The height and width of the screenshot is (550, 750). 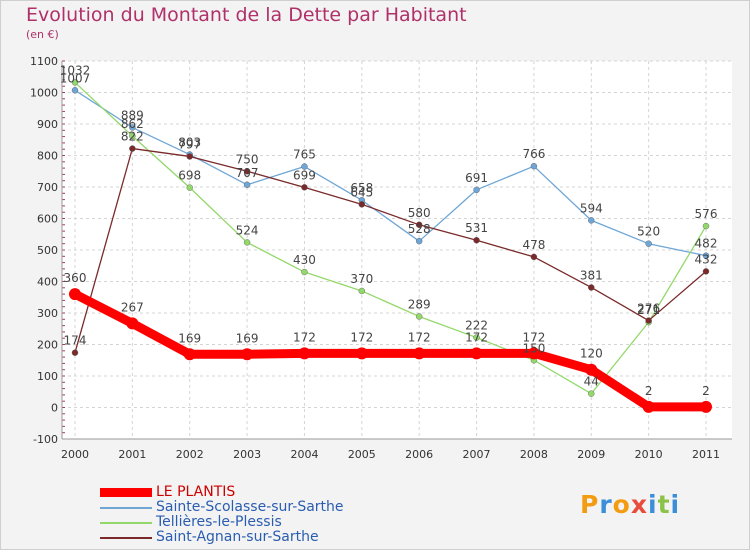 What do you see at coordinates (591, 275) in the screenshot?
I see `data-label-saint-agnan-sur-sarthe: 381` at bounding box center [591, 275].